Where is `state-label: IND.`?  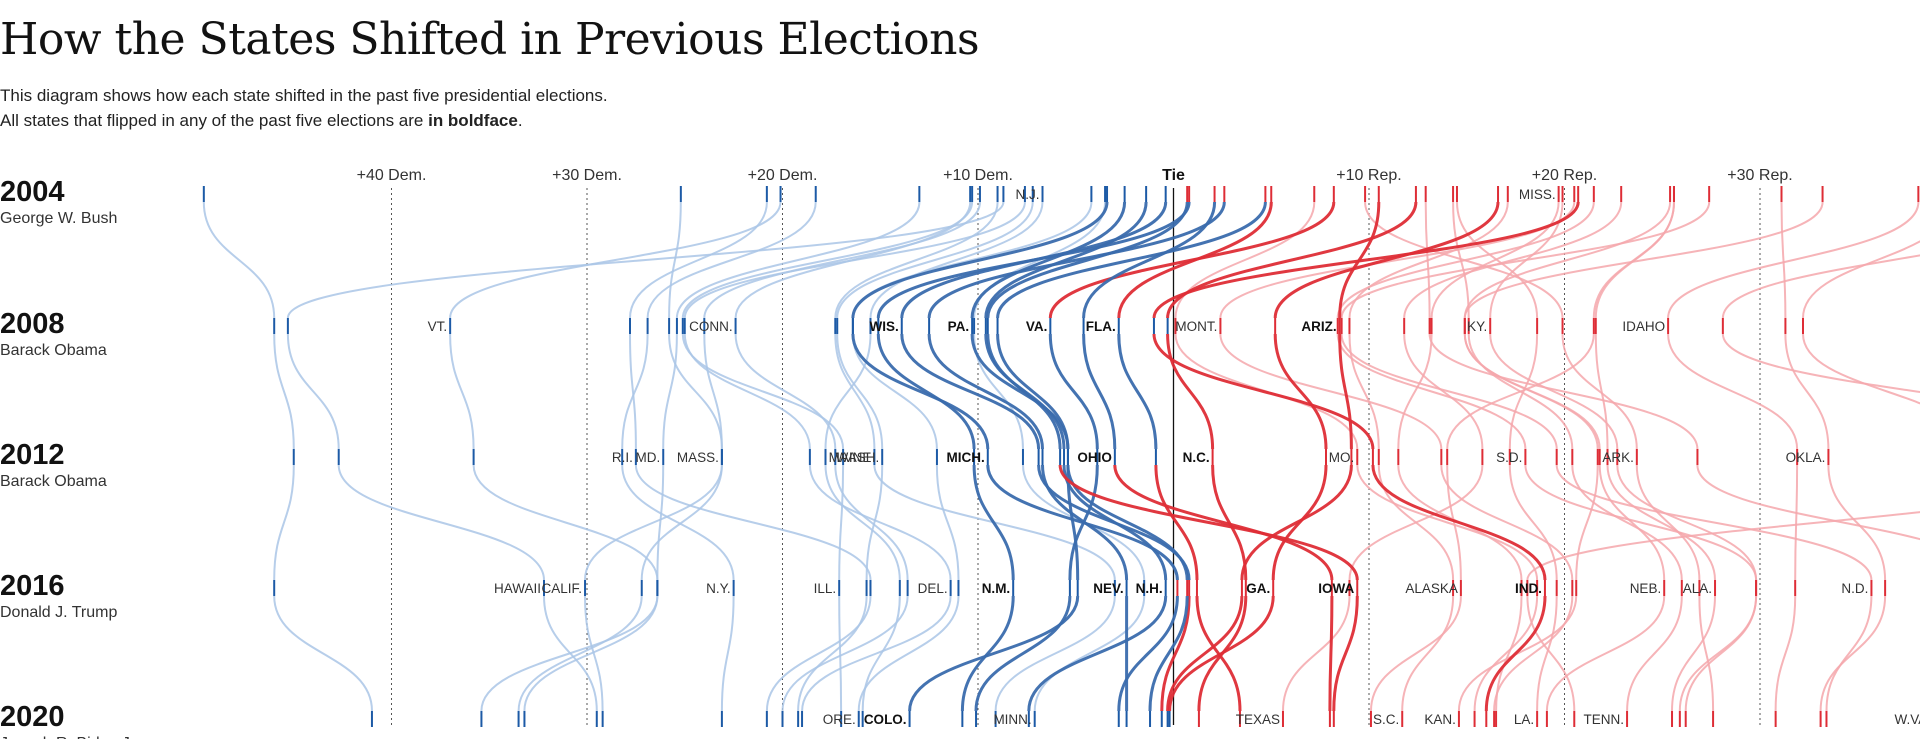
state-label: IND. is located at coordinates (1528, 588).